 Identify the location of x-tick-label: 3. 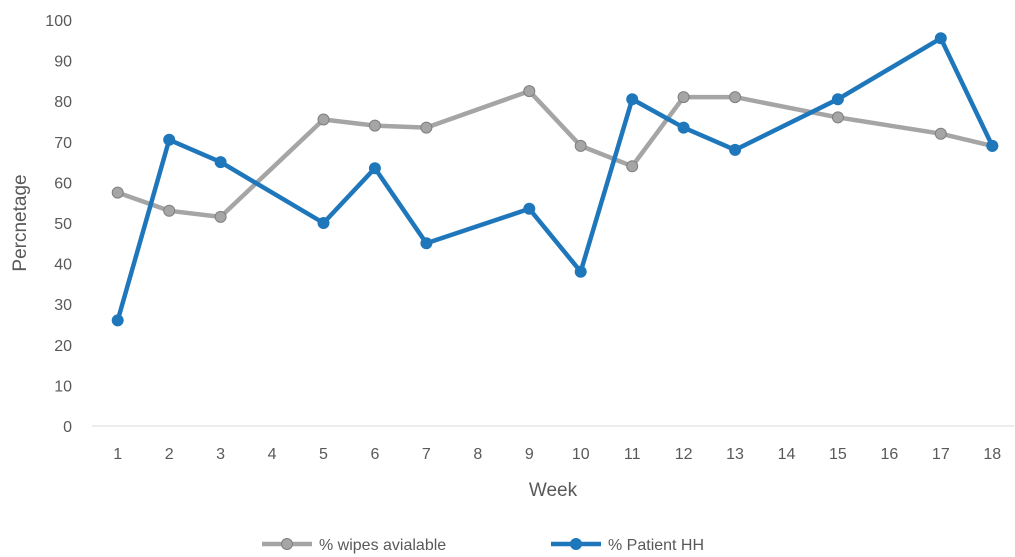
(220, 454).